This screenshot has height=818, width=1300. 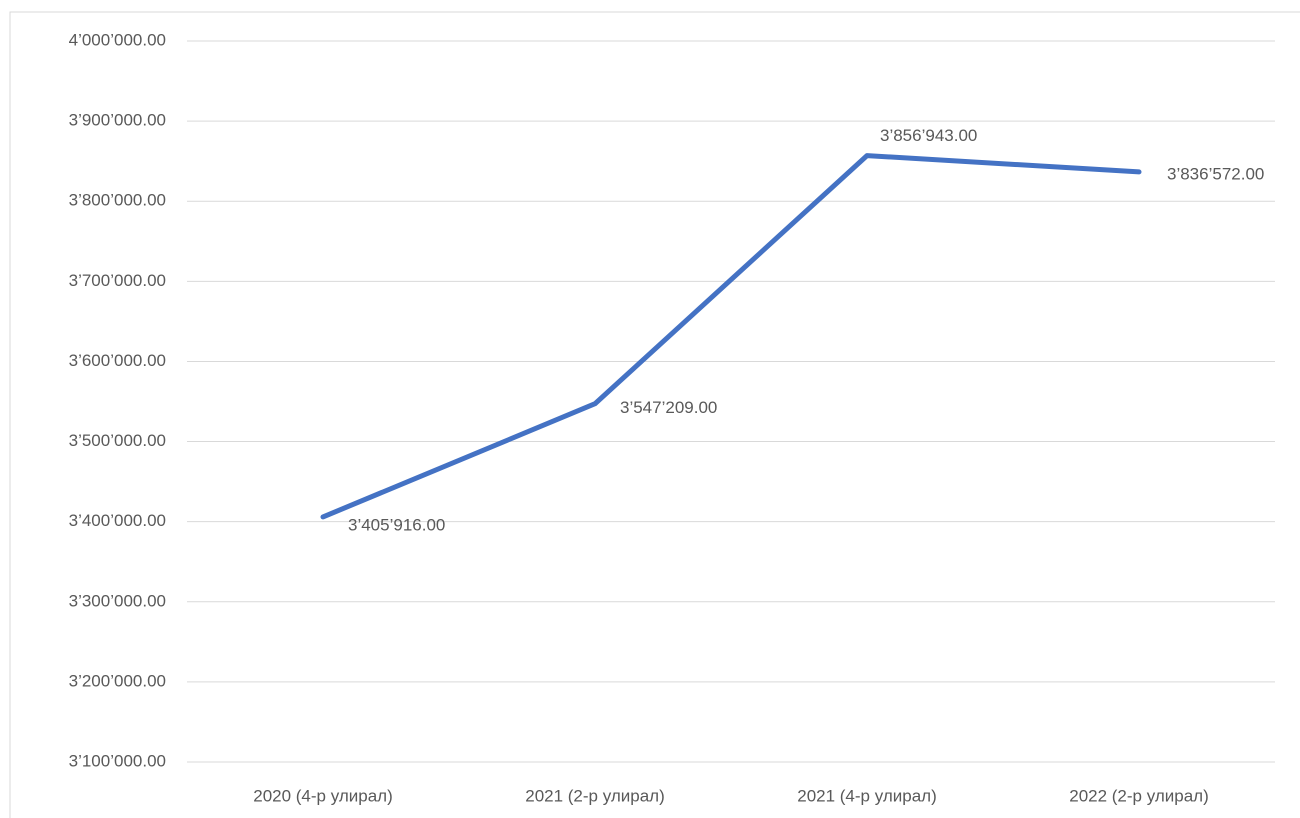 What do you see at coordinates (117, 39) in the screenshot?
I see `y-tick-label: 4’000’000.00` at bounding box center [117, 39].